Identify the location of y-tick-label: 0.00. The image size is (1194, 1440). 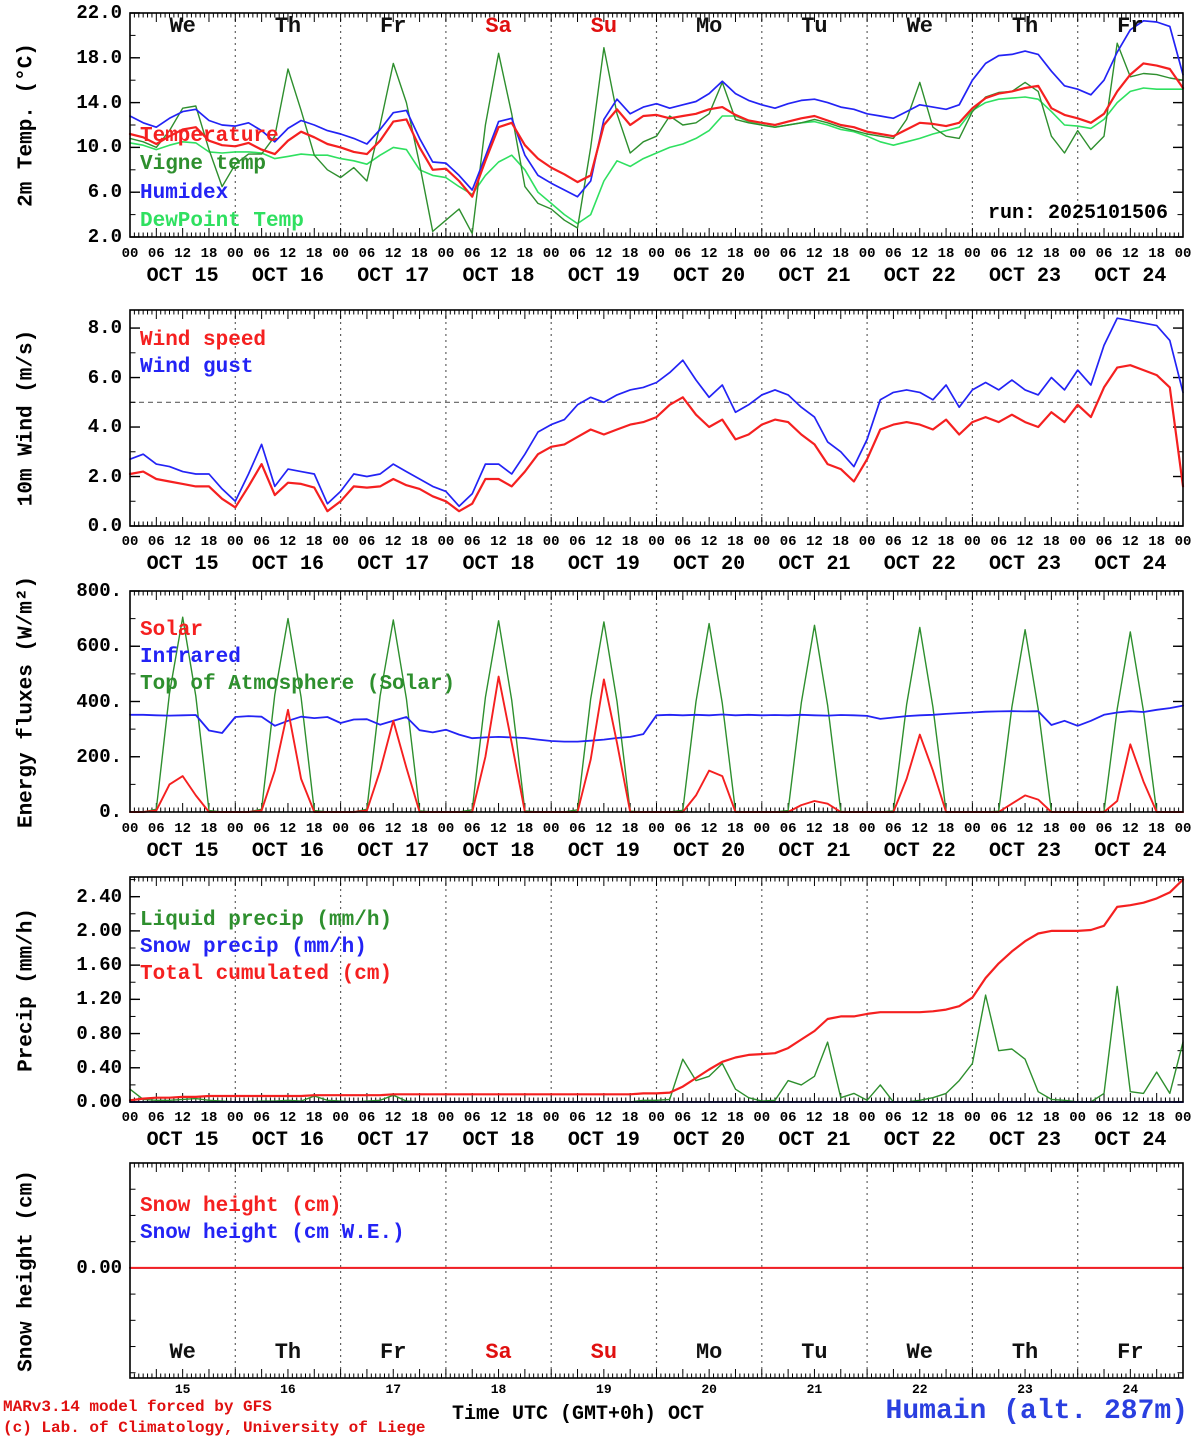
(99, 1102).